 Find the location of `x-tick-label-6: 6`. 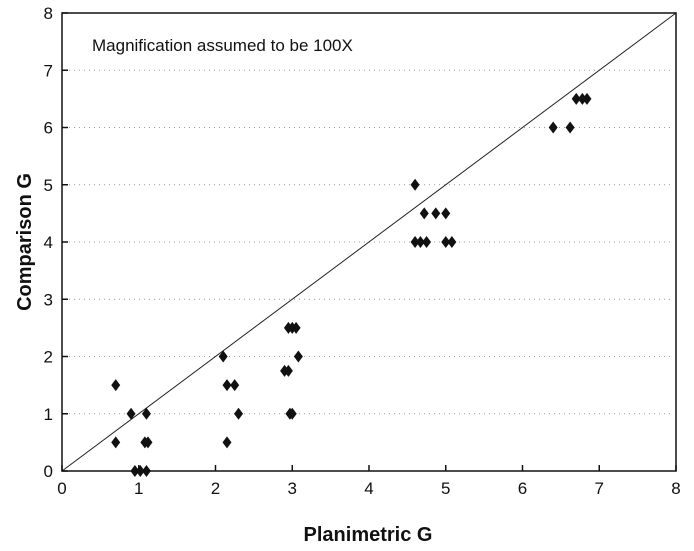

x-tick-label-6: 6 is located at coordinates (522, 488).